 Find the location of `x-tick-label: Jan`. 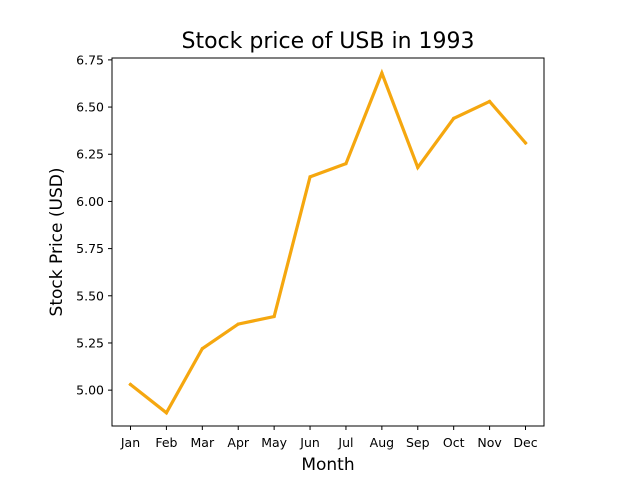

x-tick-label: Jan is located at coordinates (130, 442).